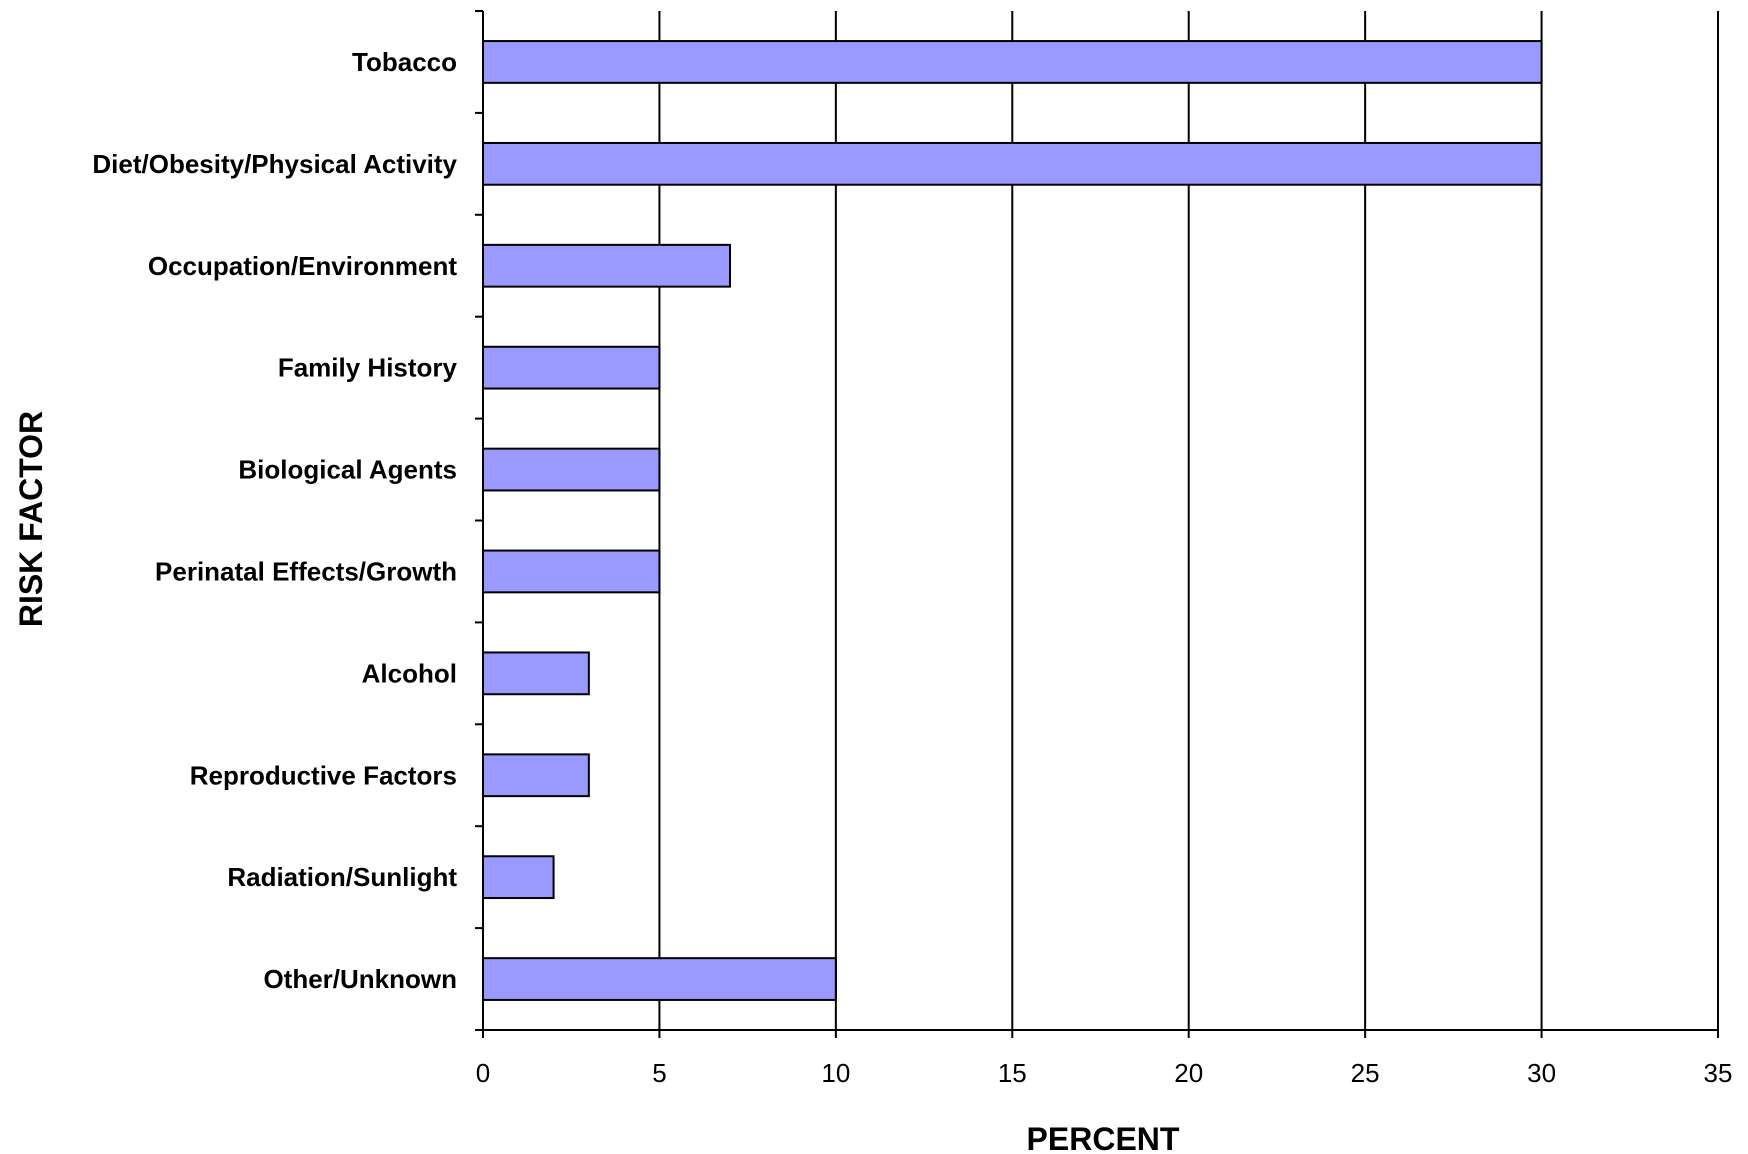  I want to click on x-tick-label: 25, so click(1365, 1073).